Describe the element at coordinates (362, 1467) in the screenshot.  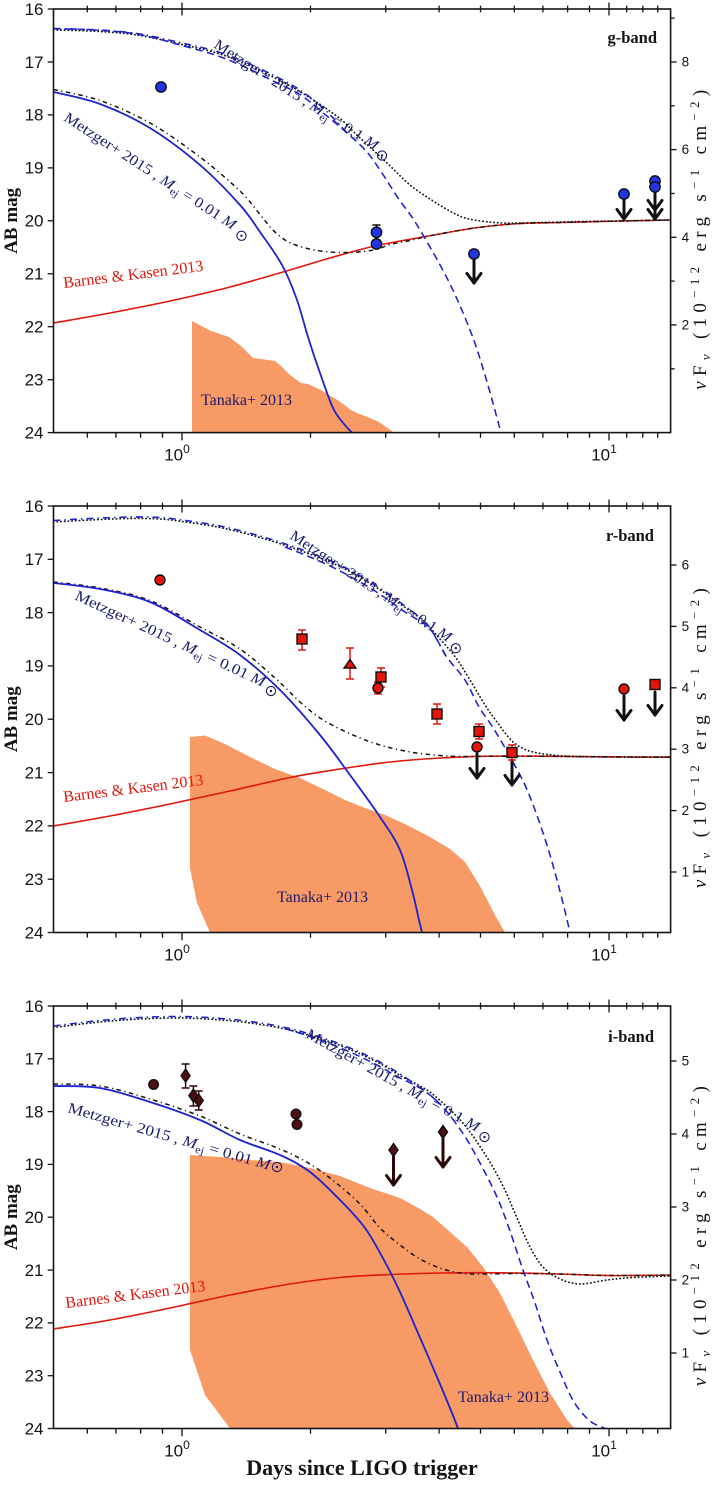
I see `svg-text: Days since LIGO trigger` at that location.